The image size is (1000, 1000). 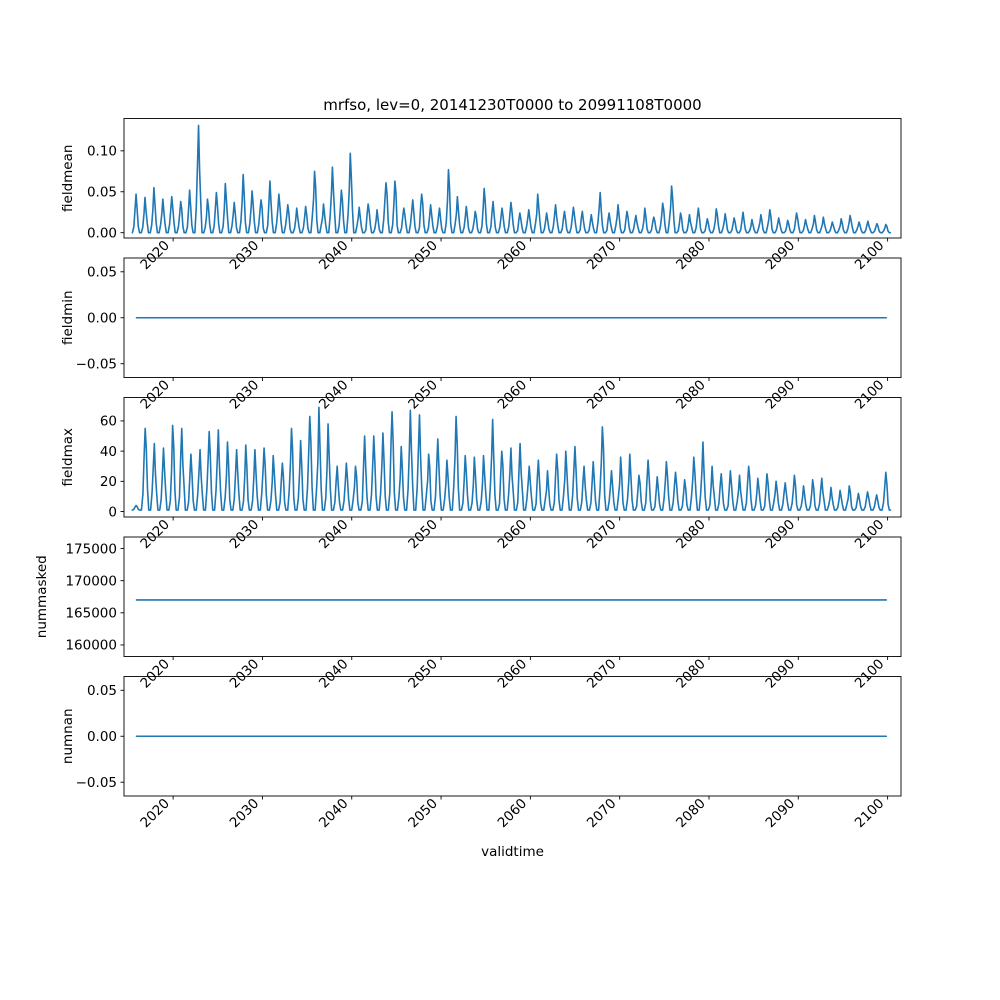 What do you see at coordinates (91, 549) in the screenshot?
I see `y-tick-label: 175000` at bounding box center [91, 549].